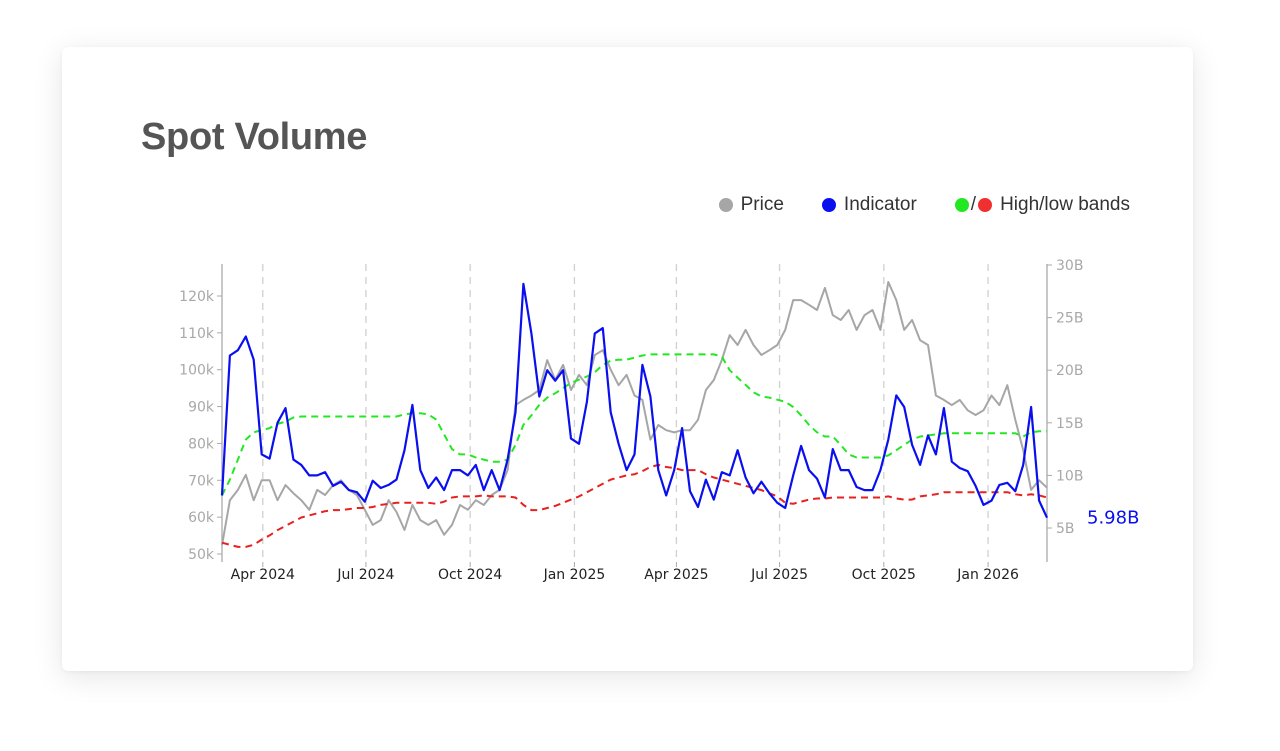 The image size is (1280, 751). I want to click on page-title: Spot Volume, so click(254, 137).